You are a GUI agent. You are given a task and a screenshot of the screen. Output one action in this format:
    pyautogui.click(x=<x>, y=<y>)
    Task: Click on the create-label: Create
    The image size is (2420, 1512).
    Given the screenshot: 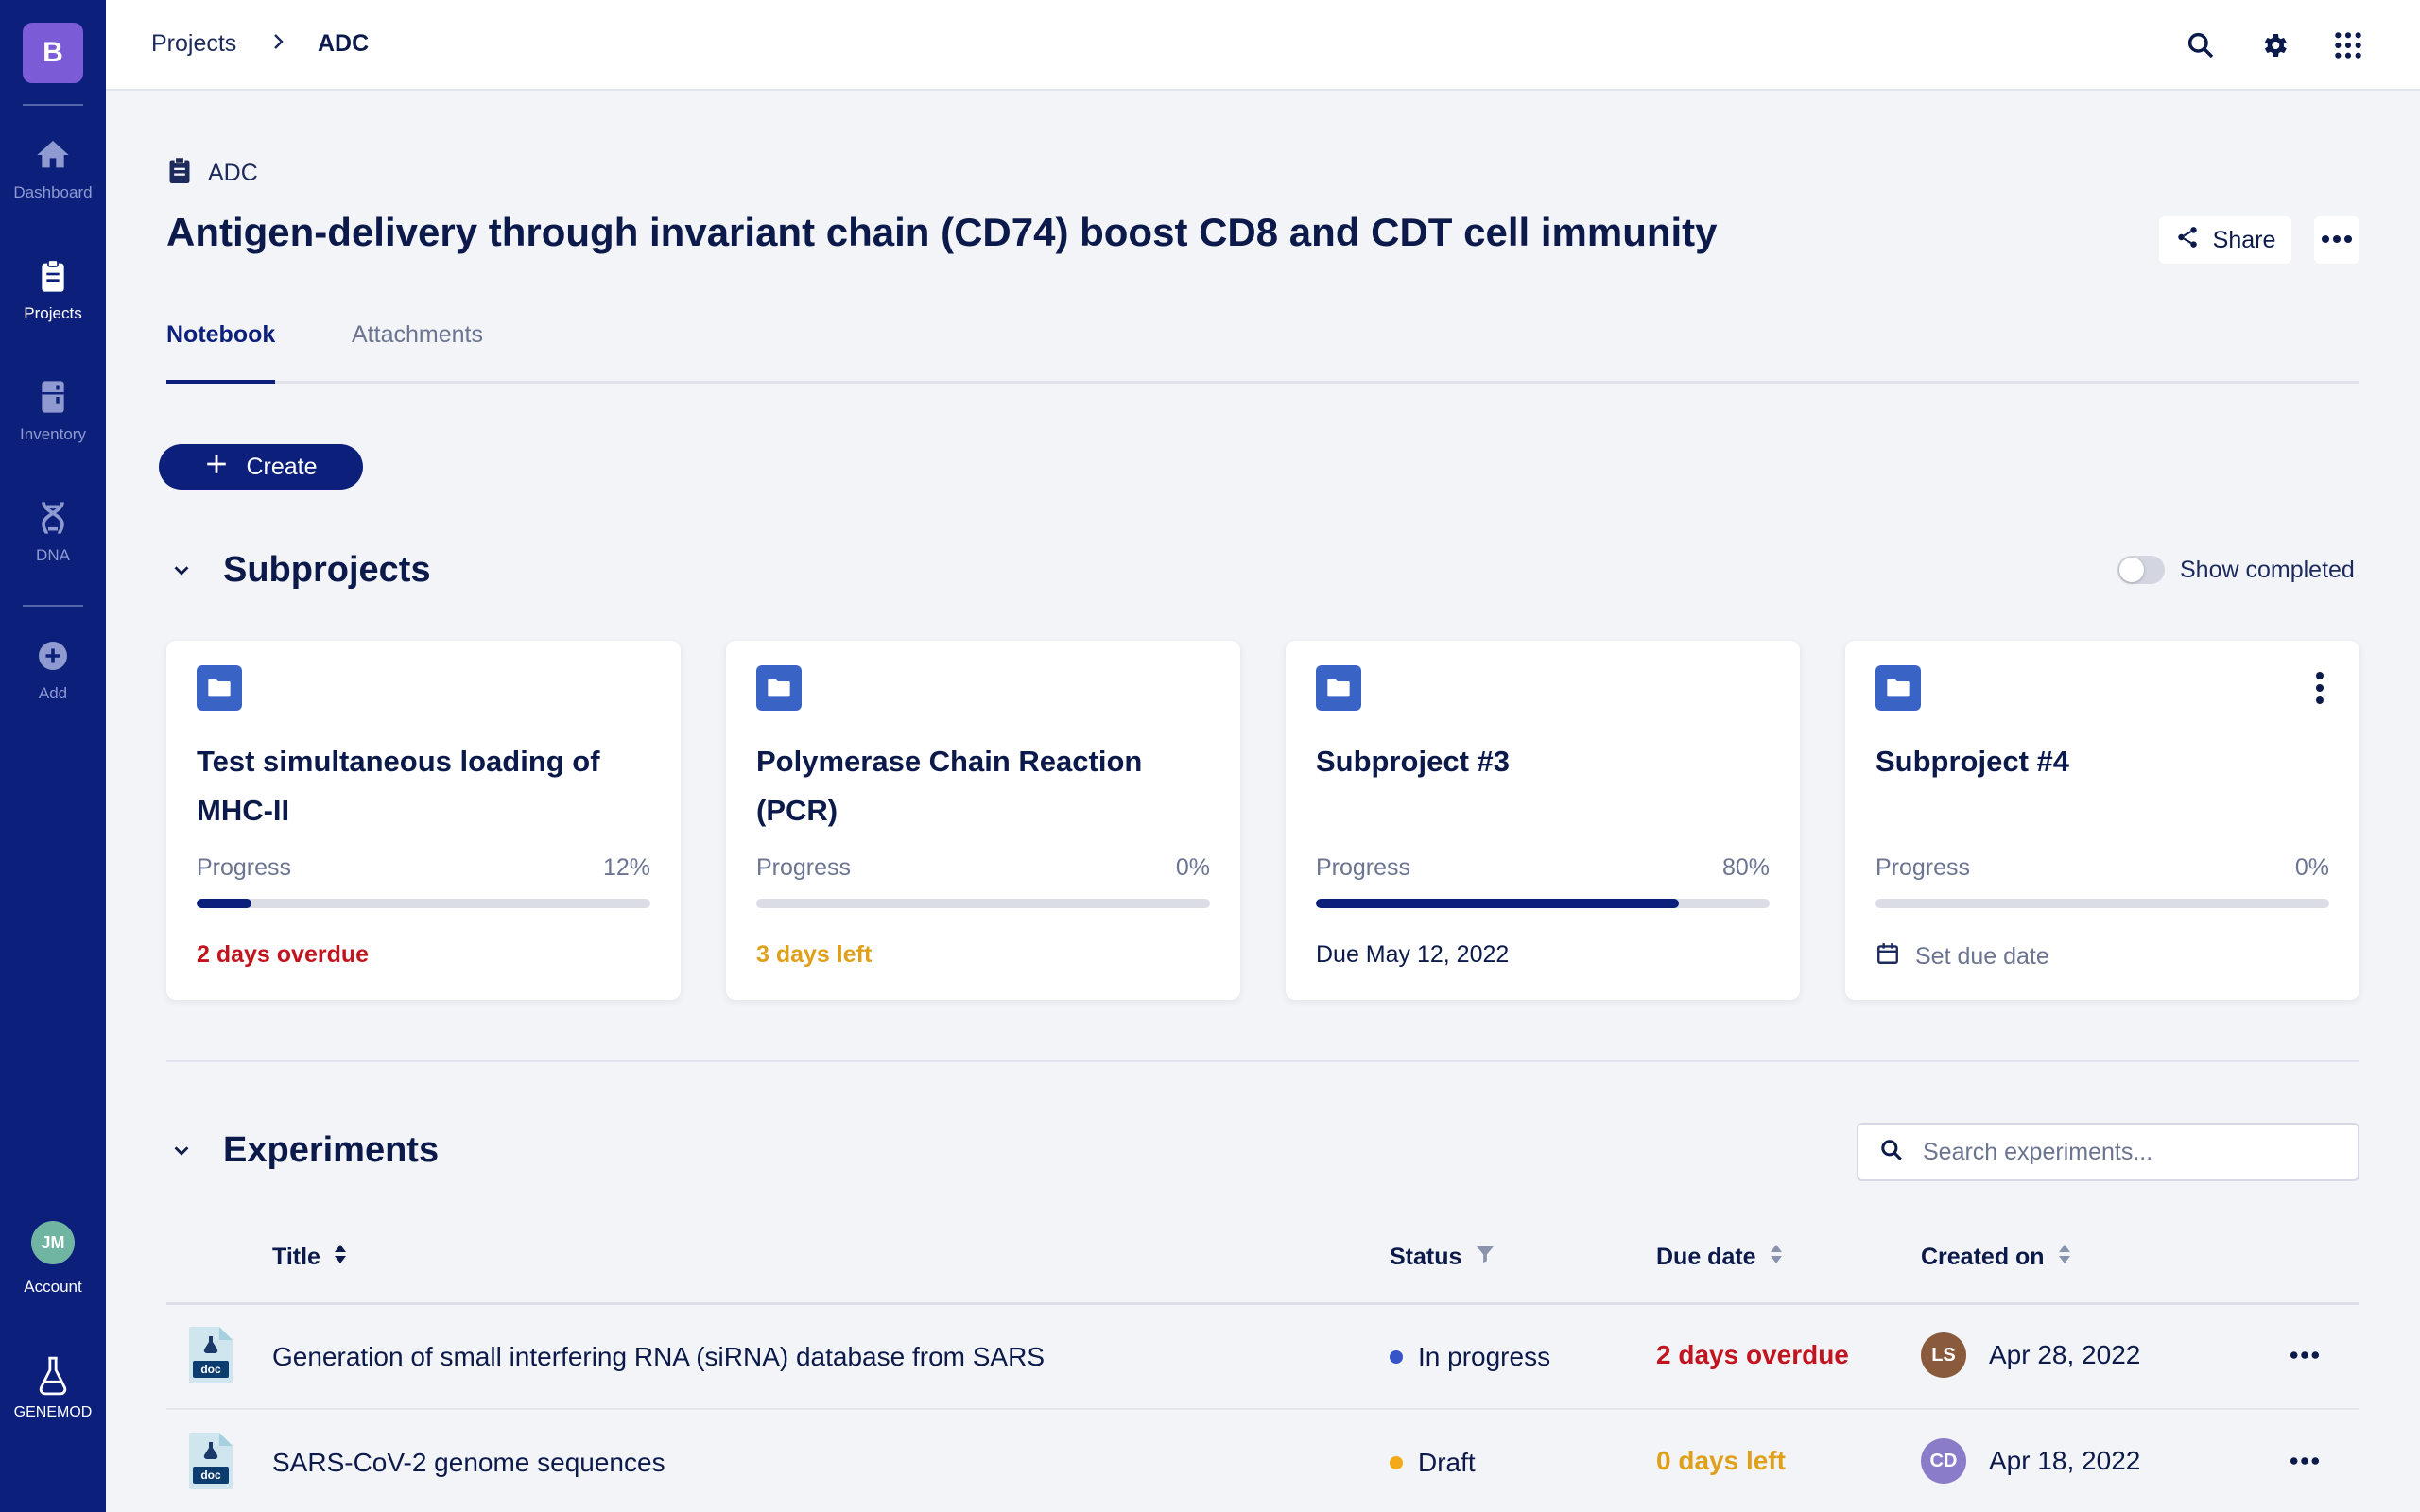 What is the action you would take?
    pyautogui.click(x=282, y=466)
    